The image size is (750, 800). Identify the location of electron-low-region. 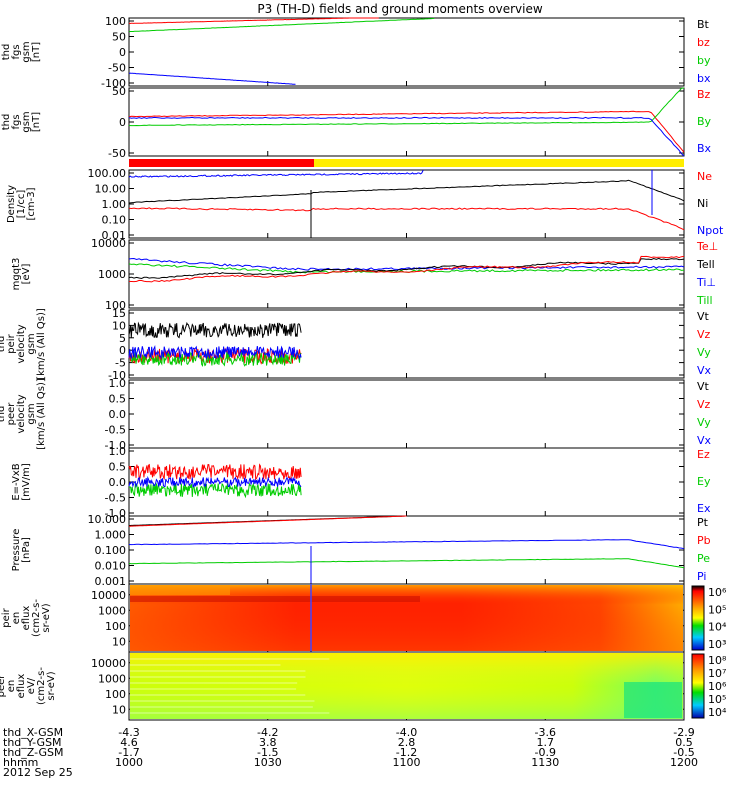
(653, 700).